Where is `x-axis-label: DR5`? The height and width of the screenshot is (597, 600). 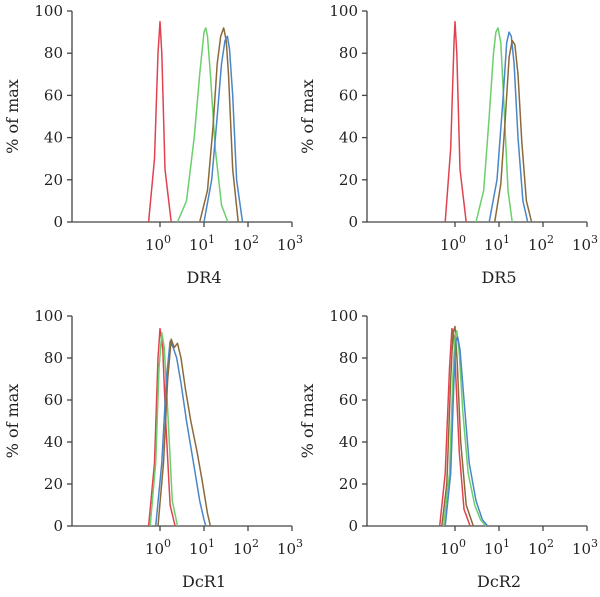 x-axis-label: DR5 is located at coordinates (498, 277).